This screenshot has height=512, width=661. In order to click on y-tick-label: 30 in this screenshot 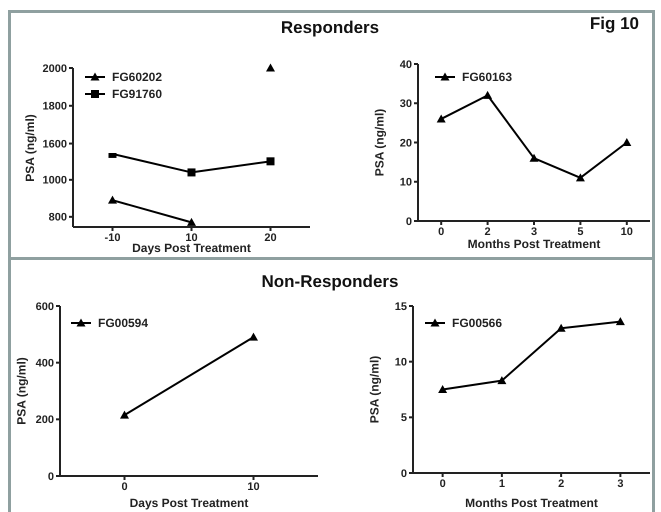, I will do `click(406, 104)`.